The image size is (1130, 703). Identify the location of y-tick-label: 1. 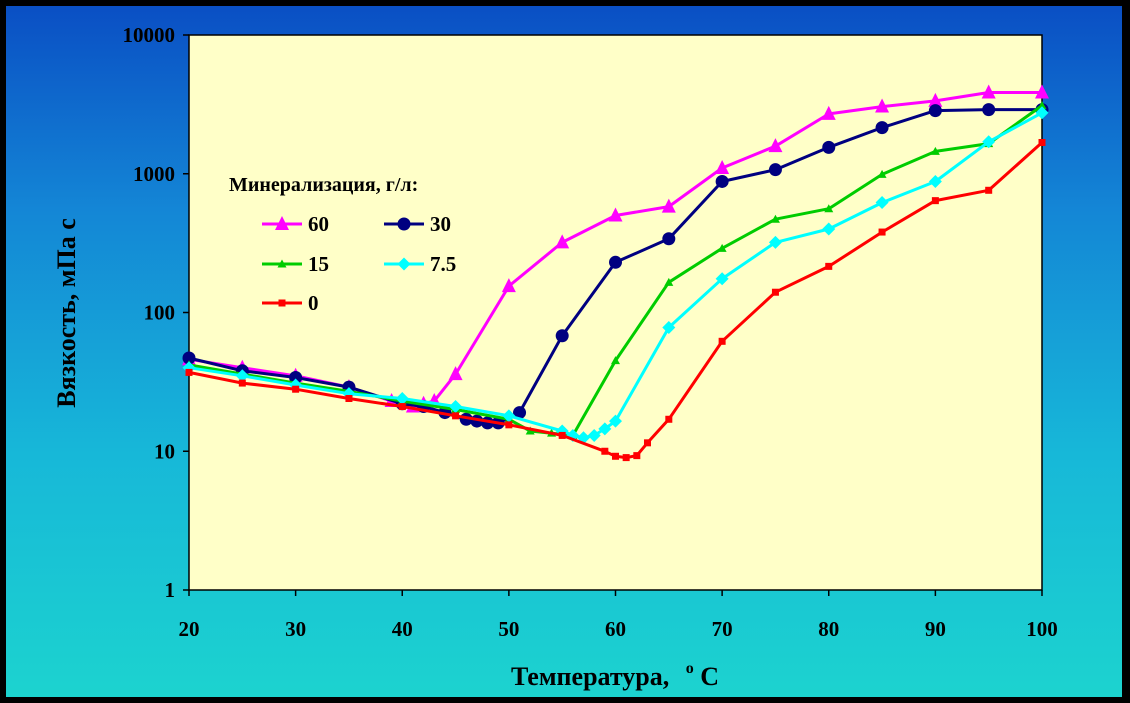
(170, 590).